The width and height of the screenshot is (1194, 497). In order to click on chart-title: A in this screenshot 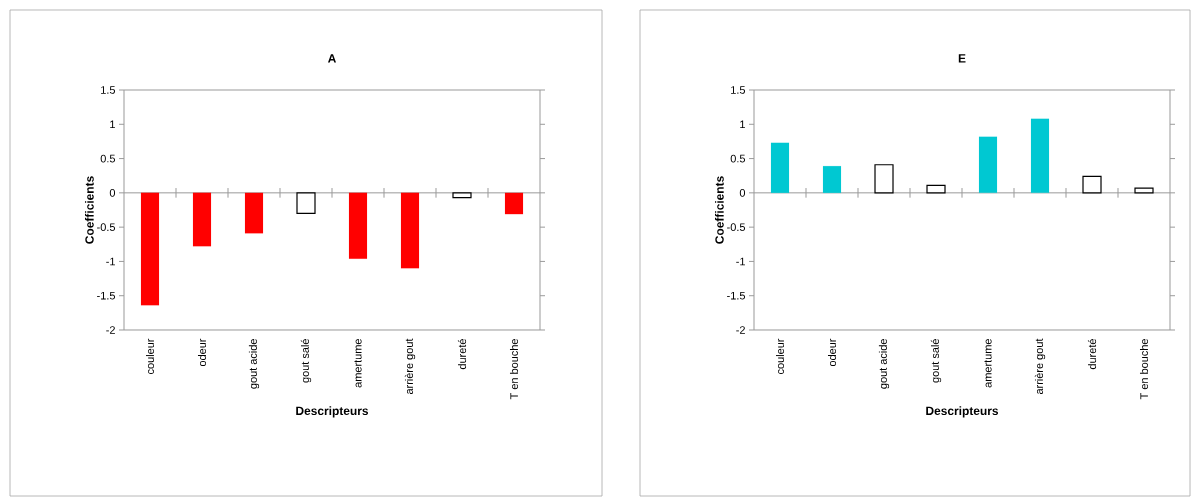, I will do `click(331, 58)`.